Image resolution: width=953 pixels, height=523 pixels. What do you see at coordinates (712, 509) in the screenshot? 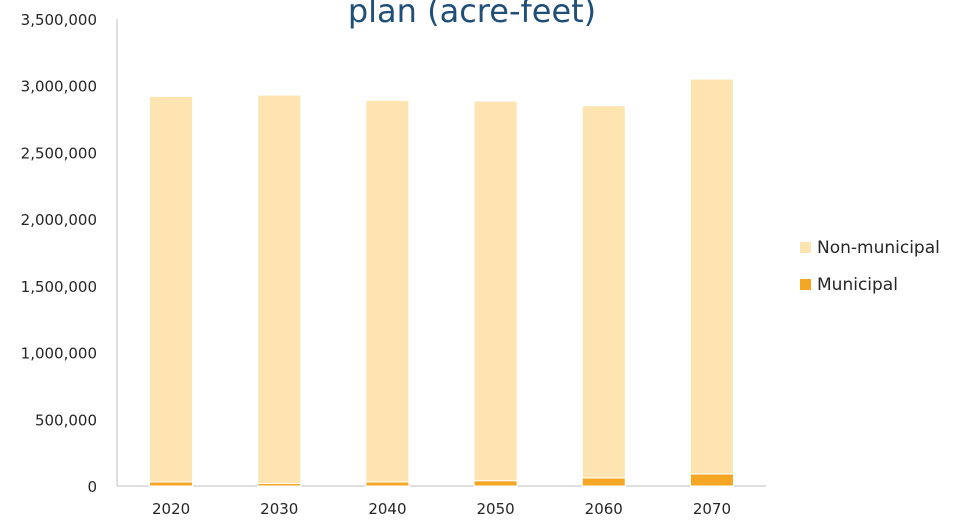
I see `x-tick-label: 2070` at bounding box center [712, 509].